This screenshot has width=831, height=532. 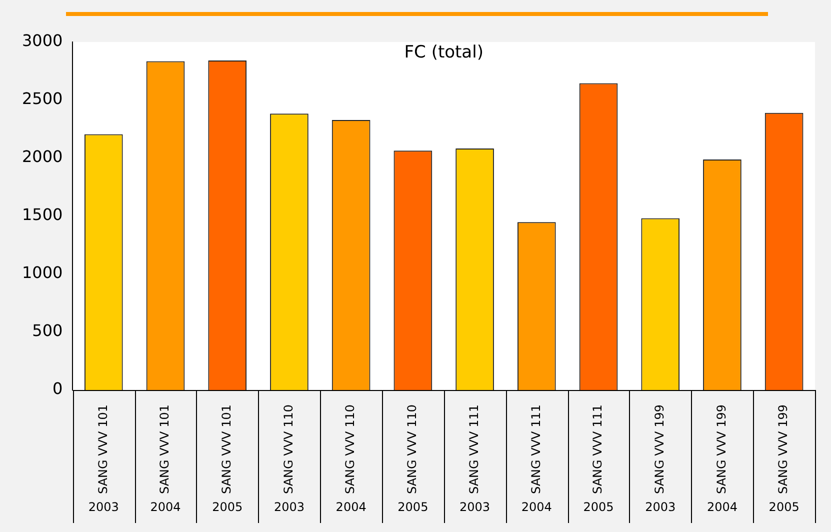 I want to click on chart-title: FC (total), so click(x=444, y=52).